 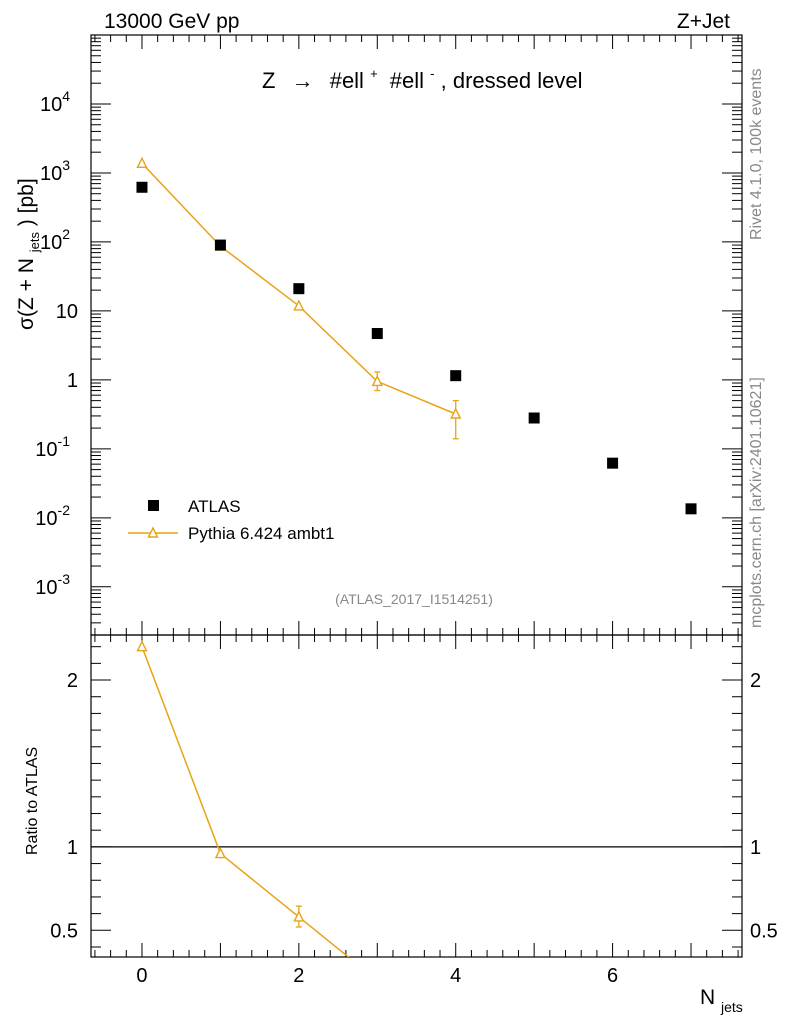 What do you see at coordinates (67, 312) in the screenshot?
I see `y-tick-label: 10` at bounding box center [67, 312].